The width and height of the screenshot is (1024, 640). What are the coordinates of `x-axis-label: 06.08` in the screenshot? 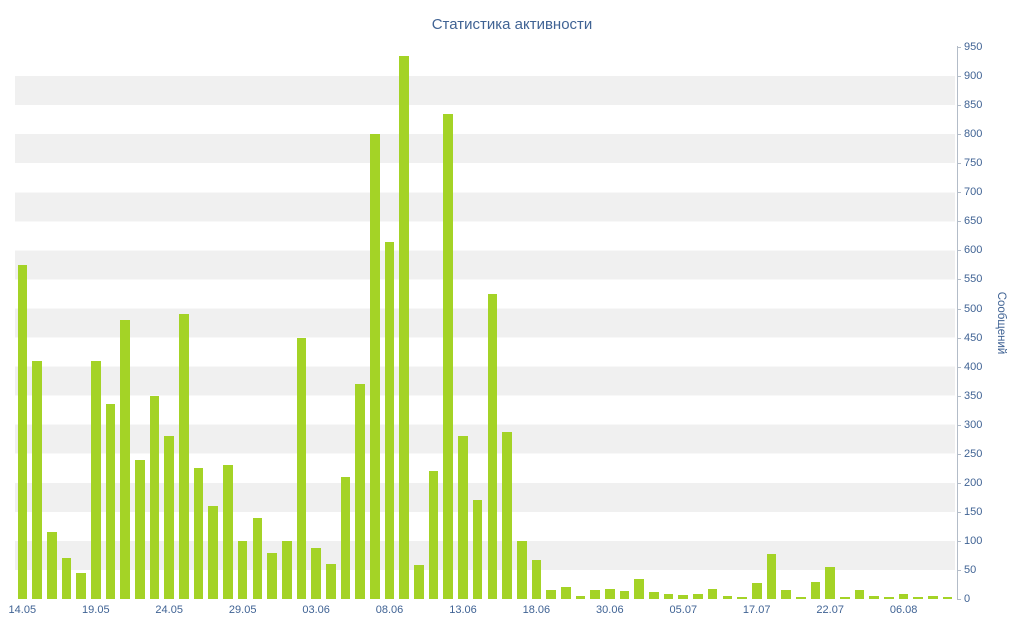 It's located at (903, 610).